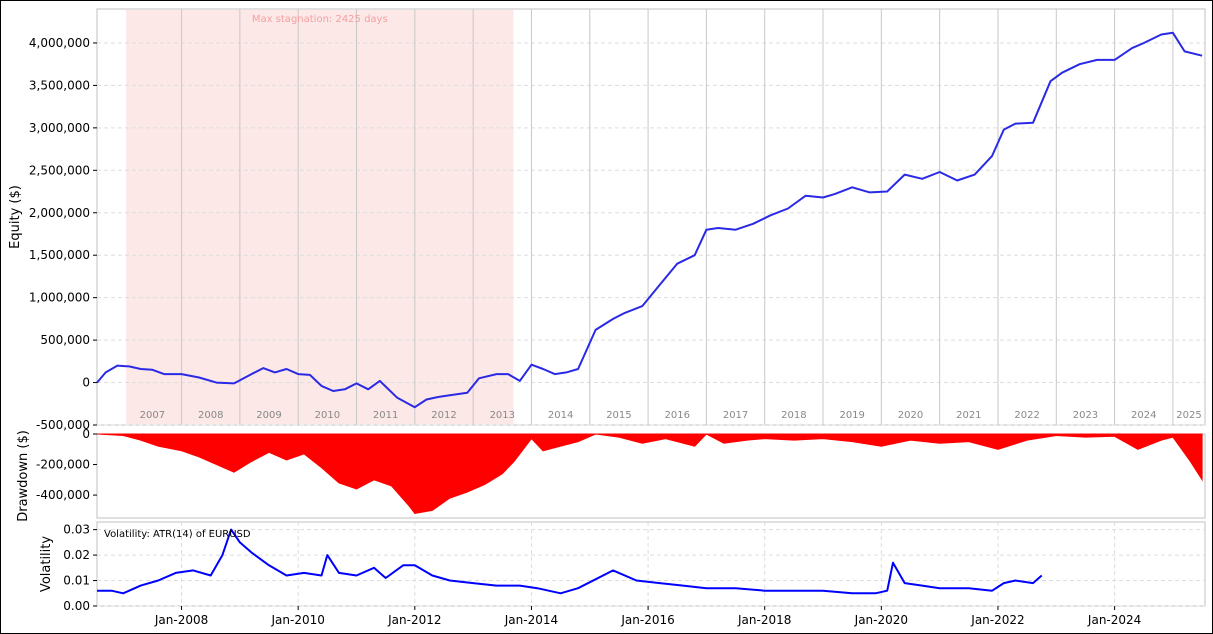  Describe the element at coordinates (1143, 415) in the screenshot. I see `year-label: 2024` at that location.